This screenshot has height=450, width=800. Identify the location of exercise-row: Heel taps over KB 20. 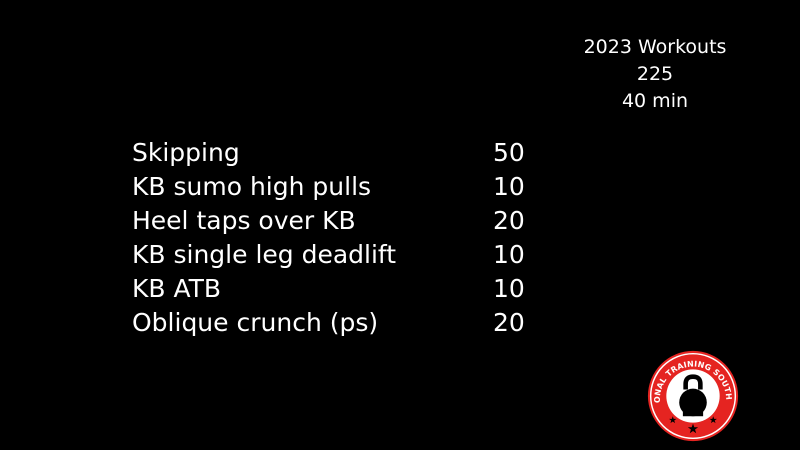
(342, 221).